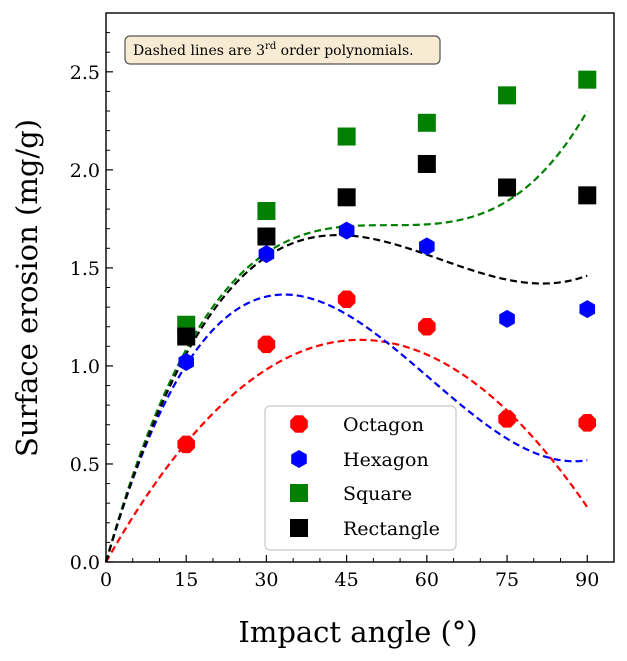 The height and width of the screenshot is (661, 627). Describe the element at coordinates (427, 580) in the screenshot. I see `x-tick-label: 60` at that location.